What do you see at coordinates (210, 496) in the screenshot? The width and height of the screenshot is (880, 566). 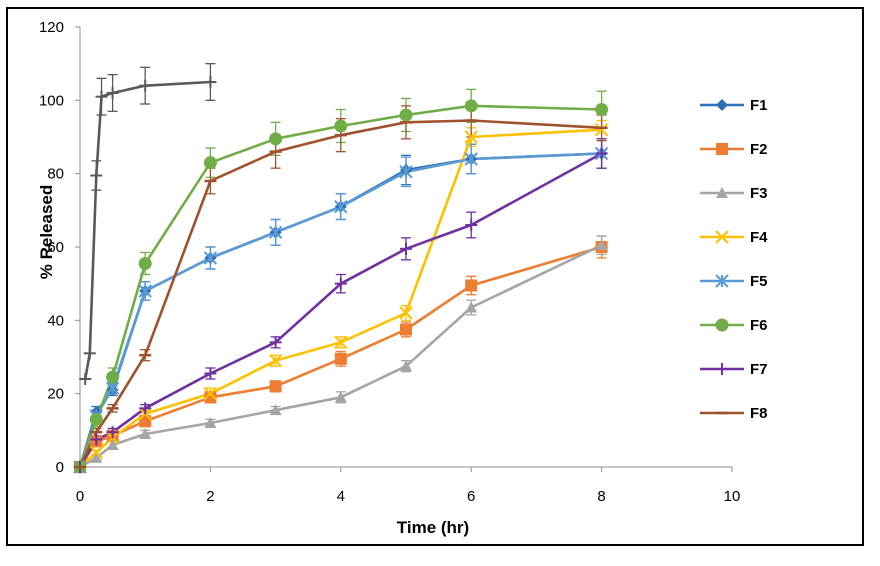 I see `x-tick-label: 2` at bounding box center [210, 496].